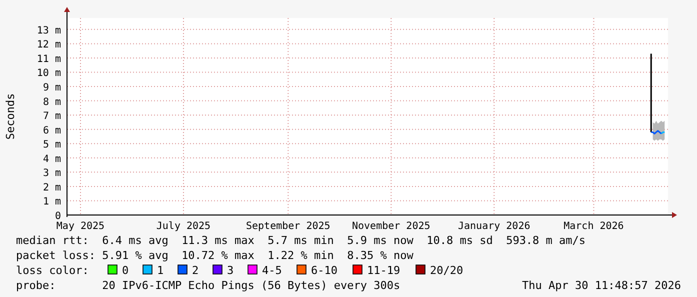  I want to click on y-axis-title: Seconds, so click(10, 116).